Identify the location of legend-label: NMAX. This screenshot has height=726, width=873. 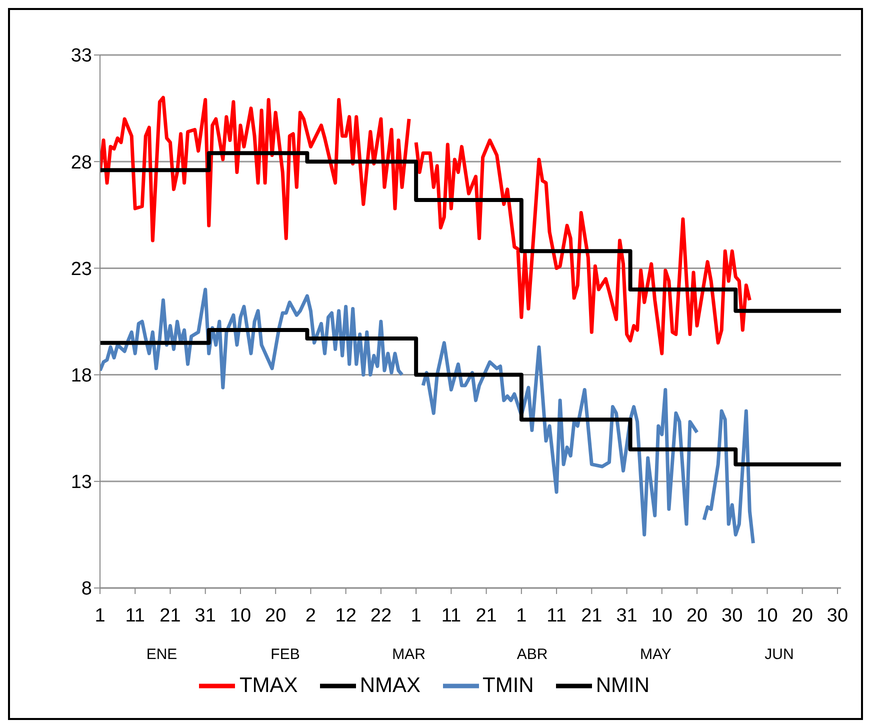
(390, 685).